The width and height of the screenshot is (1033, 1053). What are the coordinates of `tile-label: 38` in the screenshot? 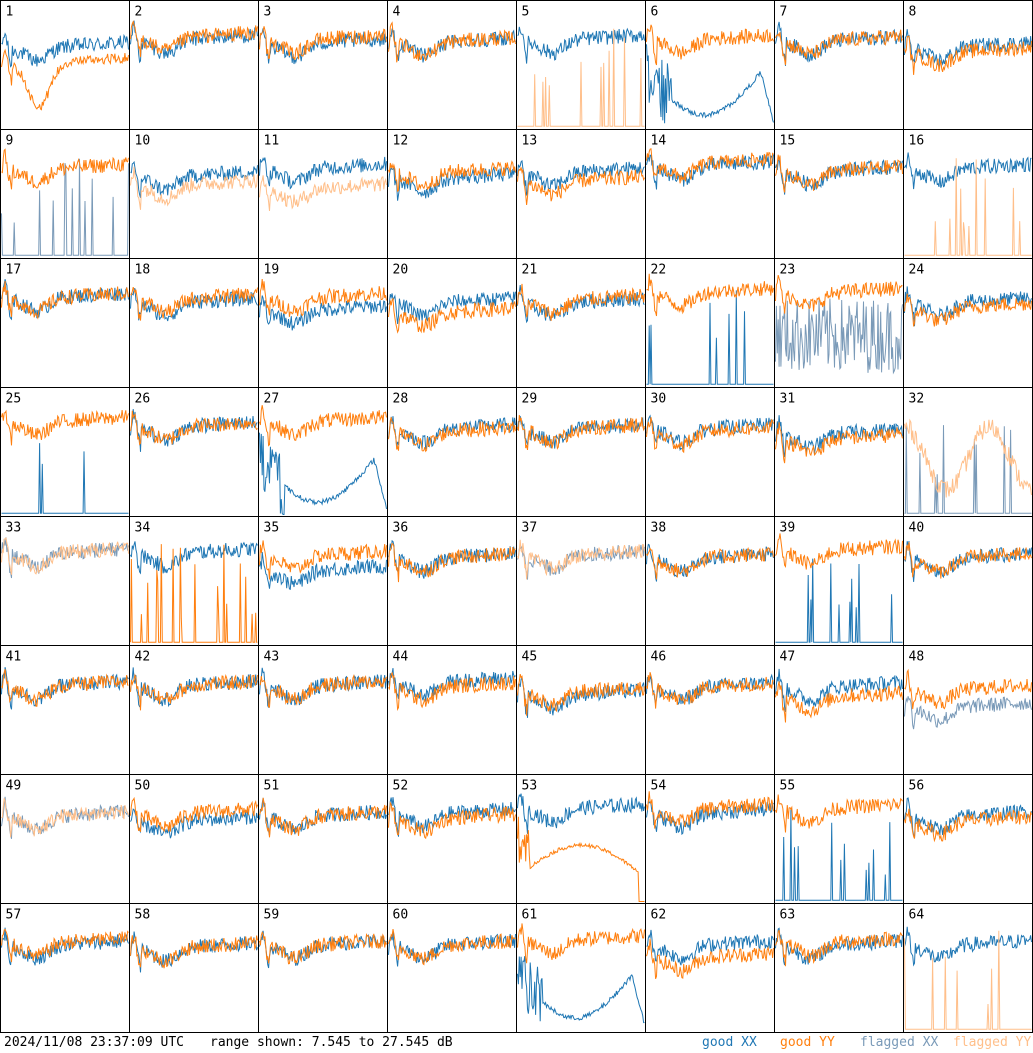 It's located at (659, 528).